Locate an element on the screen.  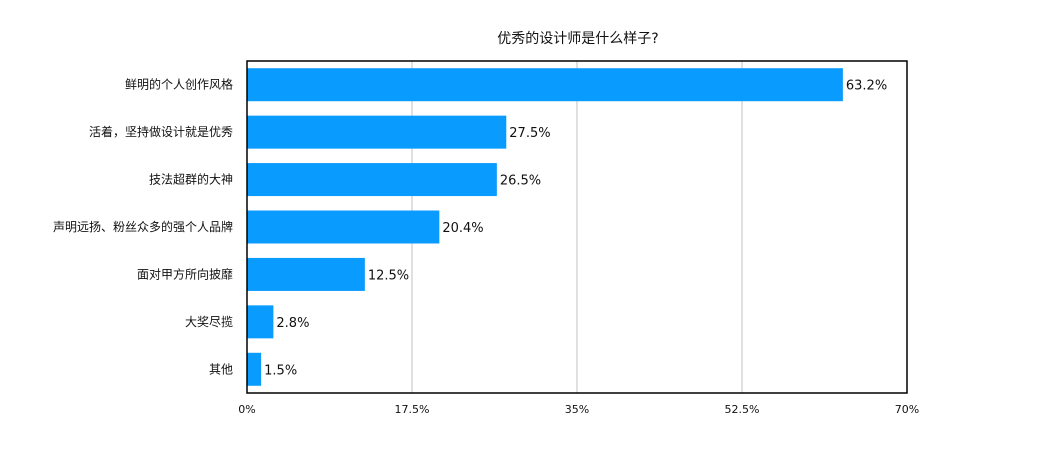
category-label: 面对甲方所向披靡 is located at coordinates (185, 273).